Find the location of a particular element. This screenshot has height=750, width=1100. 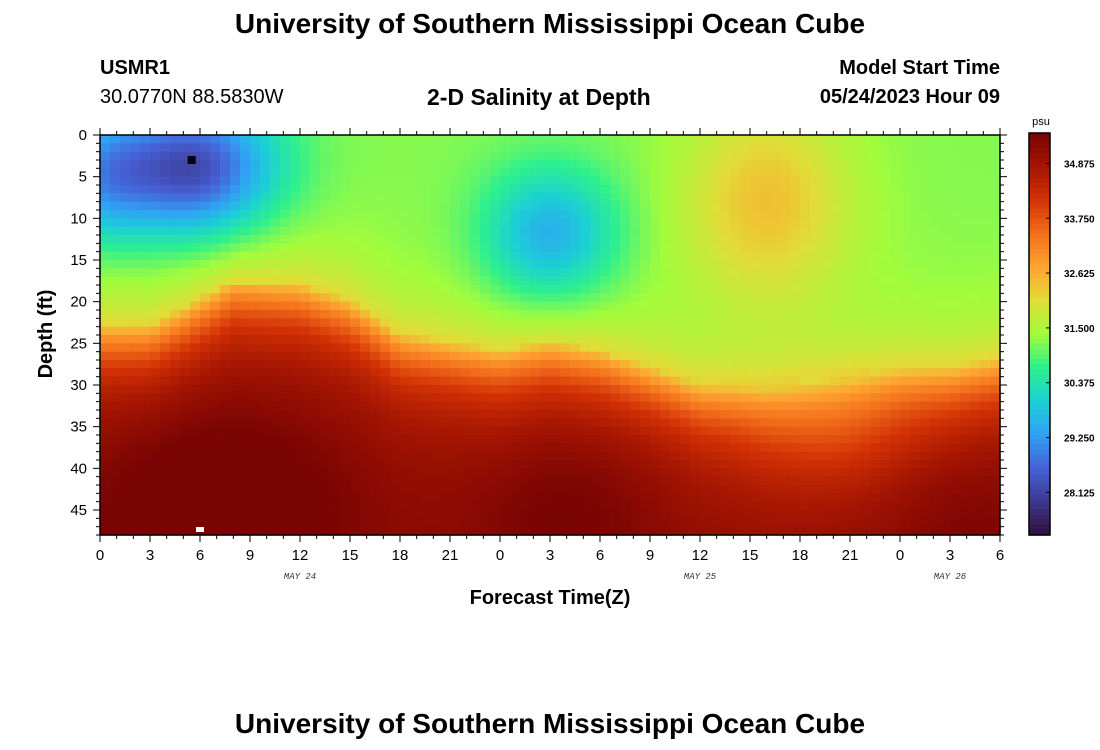

colorbar-tick-label: 28.125 is located at coordinates (1079, 493).